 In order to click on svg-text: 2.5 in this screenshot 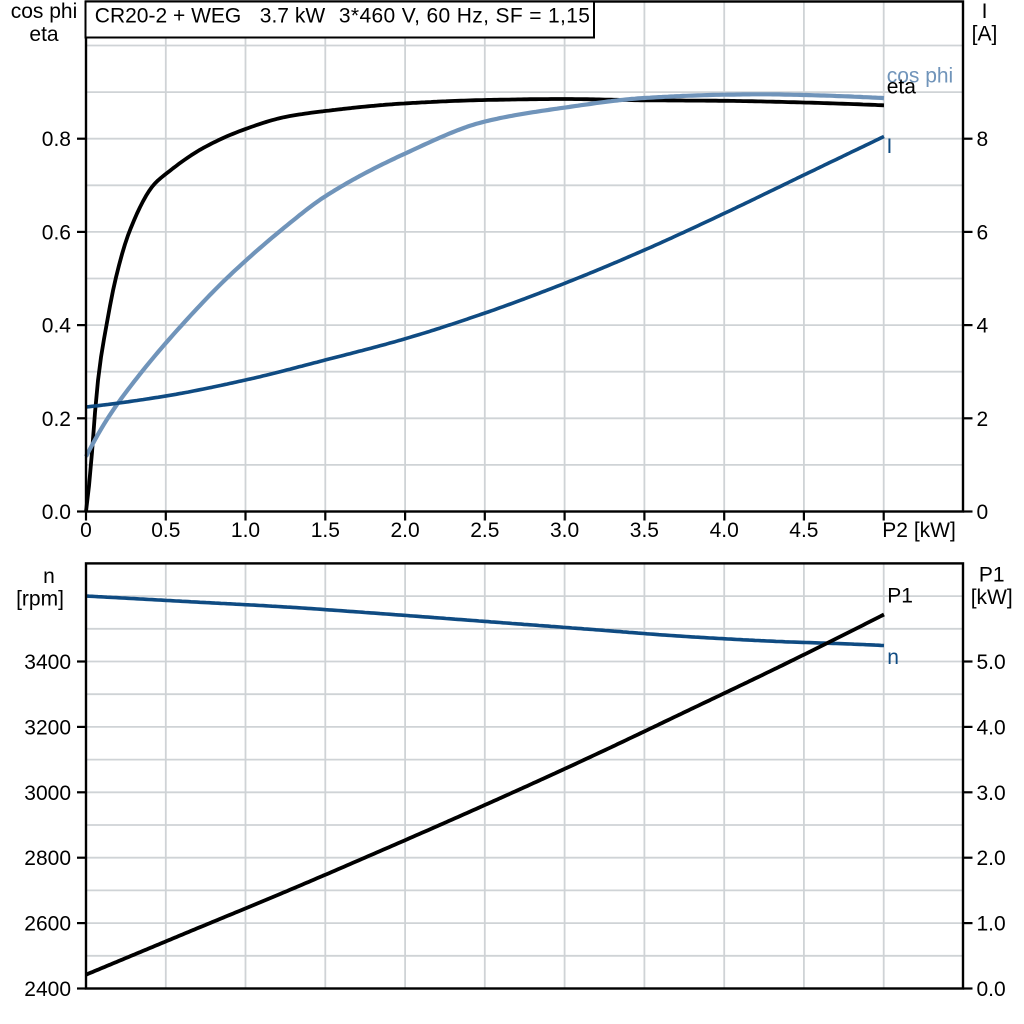, I will do `click(484, 530)`.